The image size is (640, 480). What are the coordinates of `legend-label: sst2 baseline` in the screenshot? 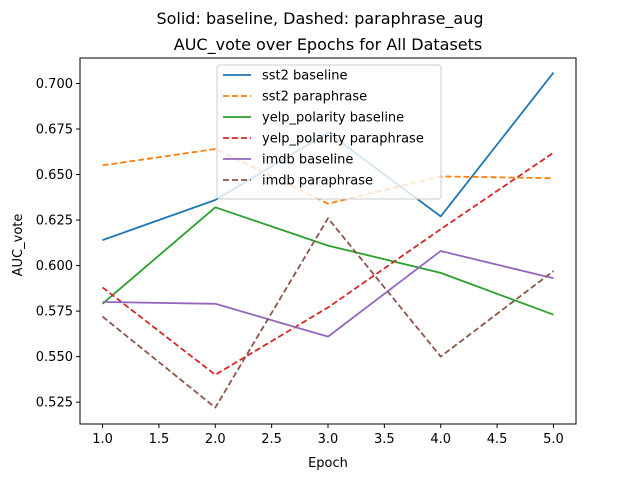 It's located at (305, 76).